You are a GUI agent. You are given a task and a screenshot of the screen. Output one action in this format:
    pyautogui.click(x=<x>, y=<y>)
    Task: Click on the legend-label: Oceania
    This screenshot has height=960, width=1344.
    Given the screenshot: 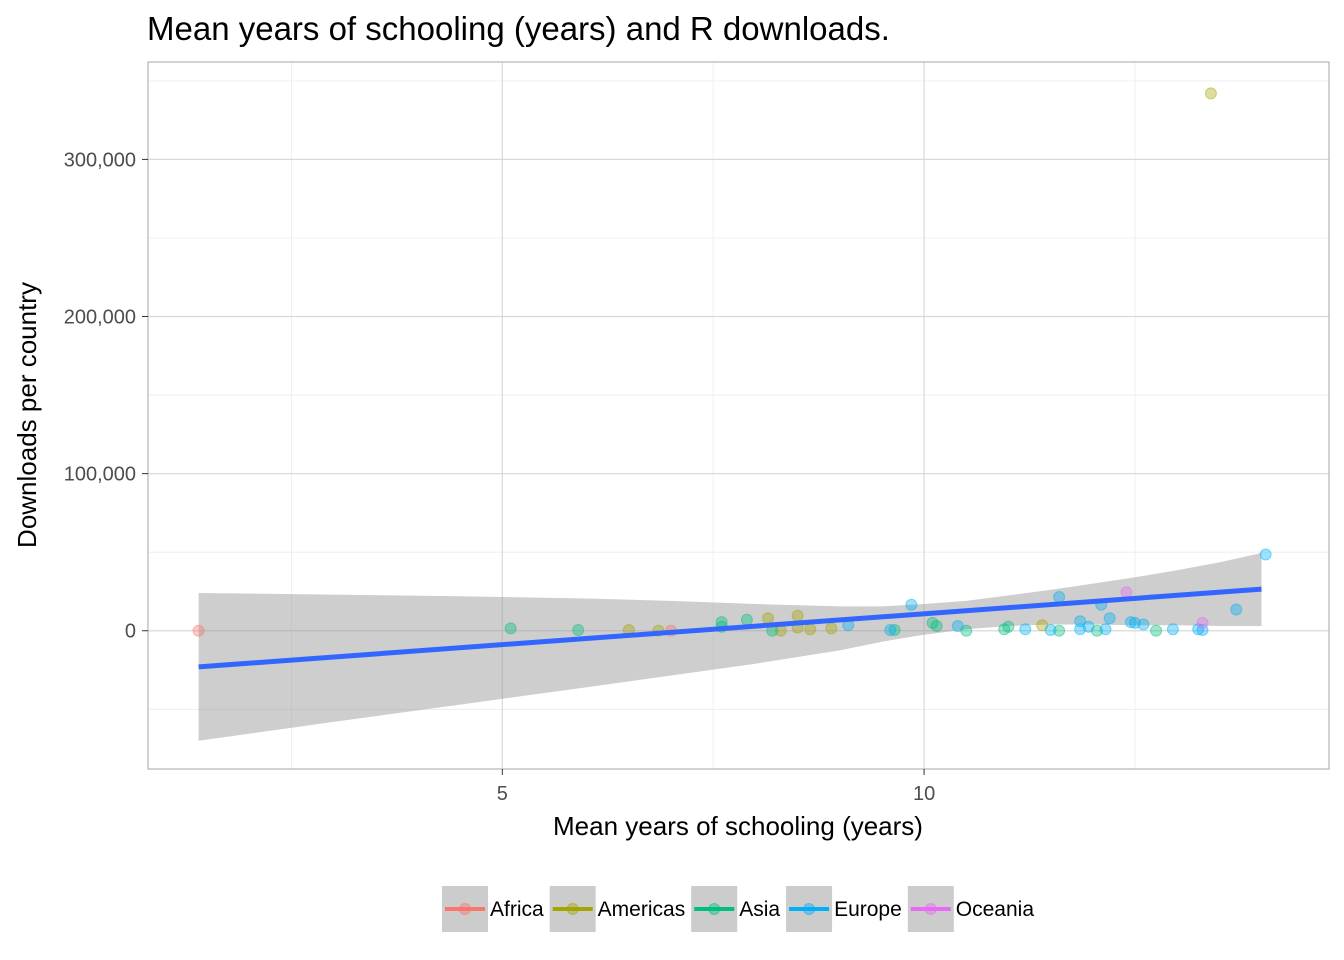 What is the action you would take?
    pyautogui.click(x=995, y=909)
    